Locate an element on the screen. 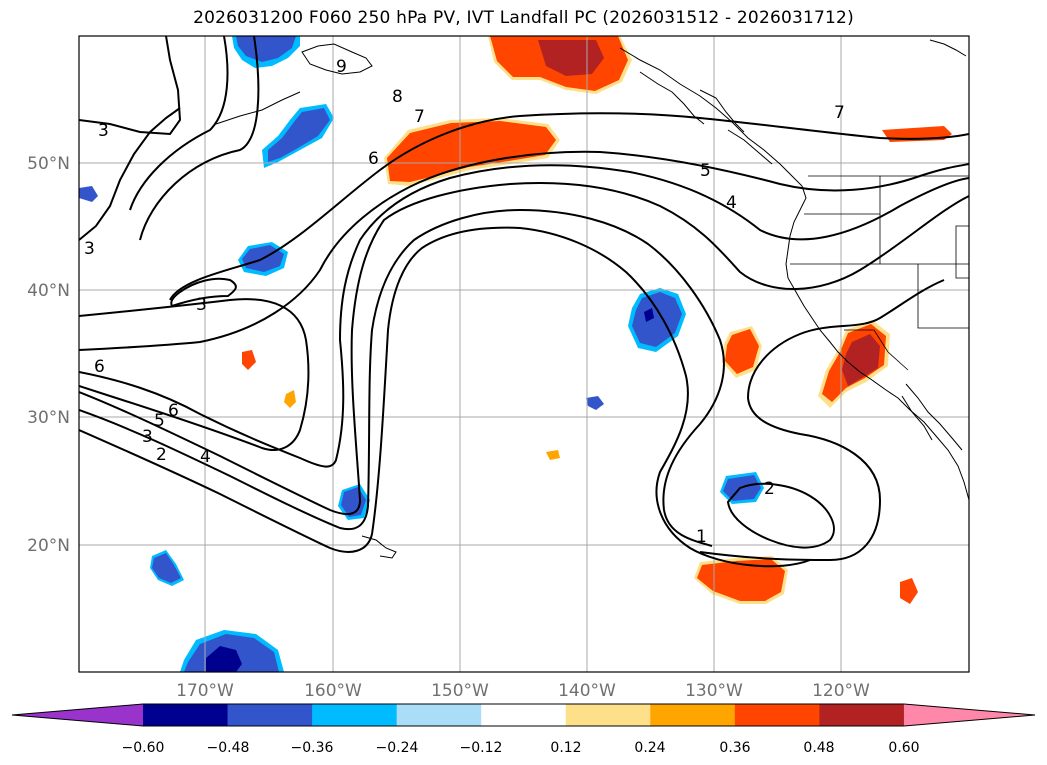  colorbar-outline is located at coordinates (523, 715).